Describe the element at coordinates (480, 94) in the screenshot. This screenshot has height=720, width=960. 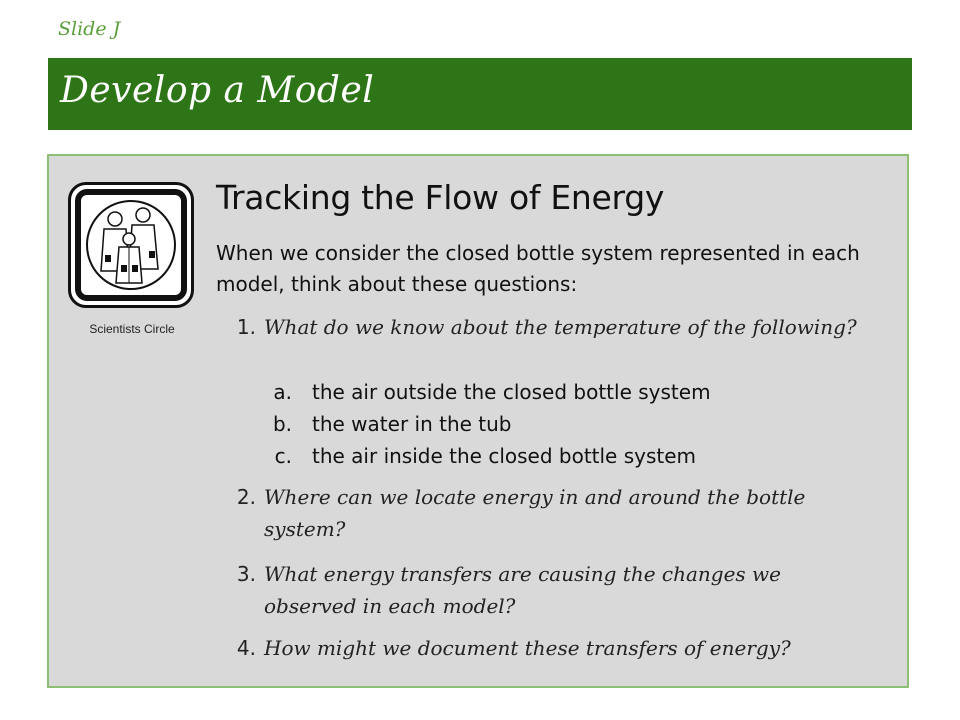
I see `title-bar: Develop a Model` at that location.